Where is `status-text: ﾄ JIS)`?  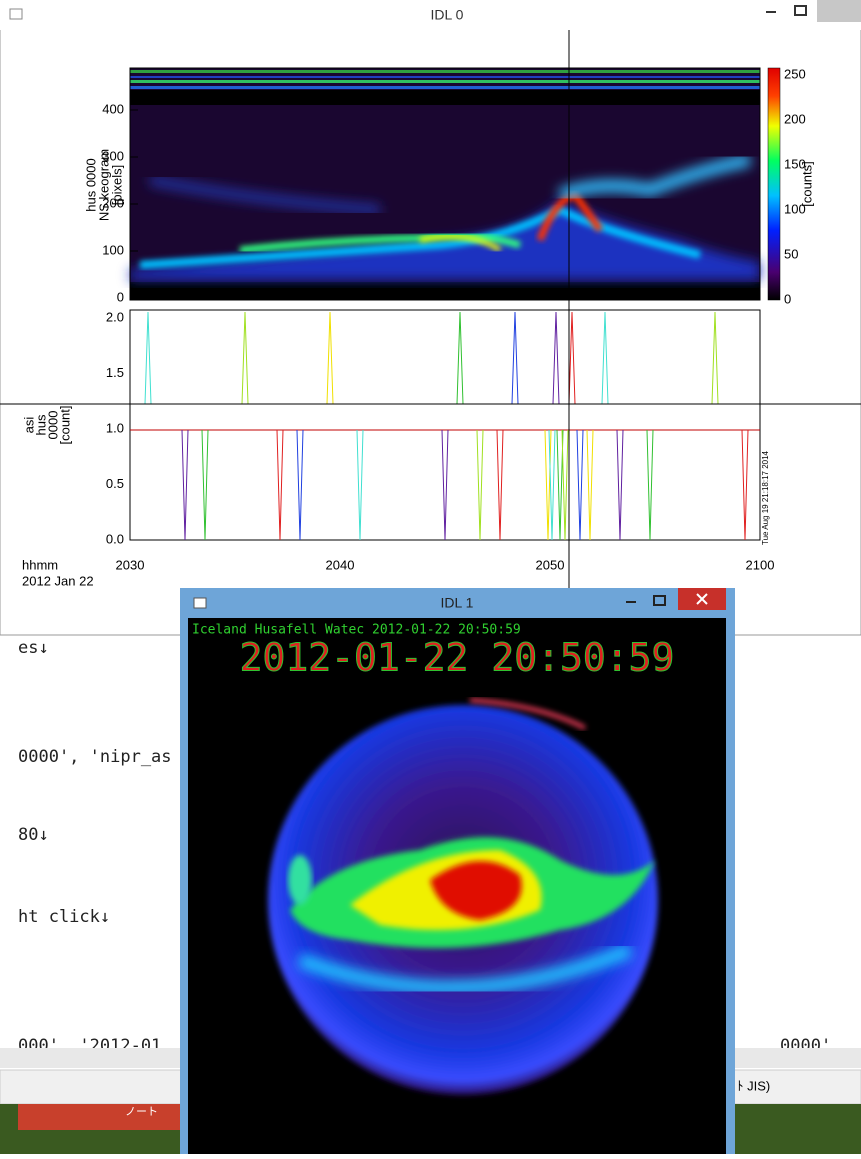 status-text: ﾄ JIS) is located at coordinates (753, 1085).